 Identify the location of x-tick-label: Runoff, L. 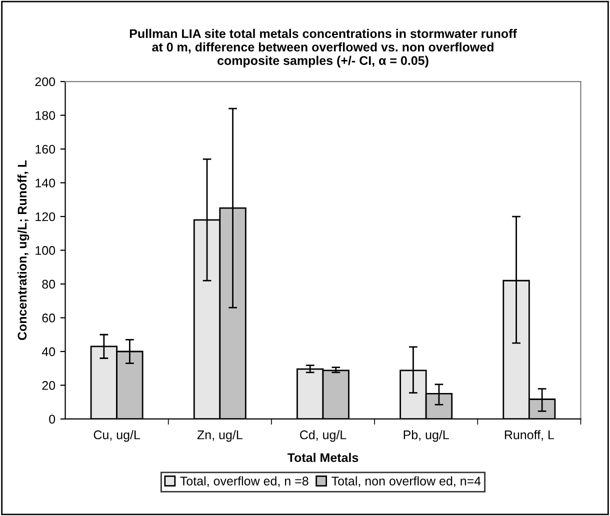
(529, 435).